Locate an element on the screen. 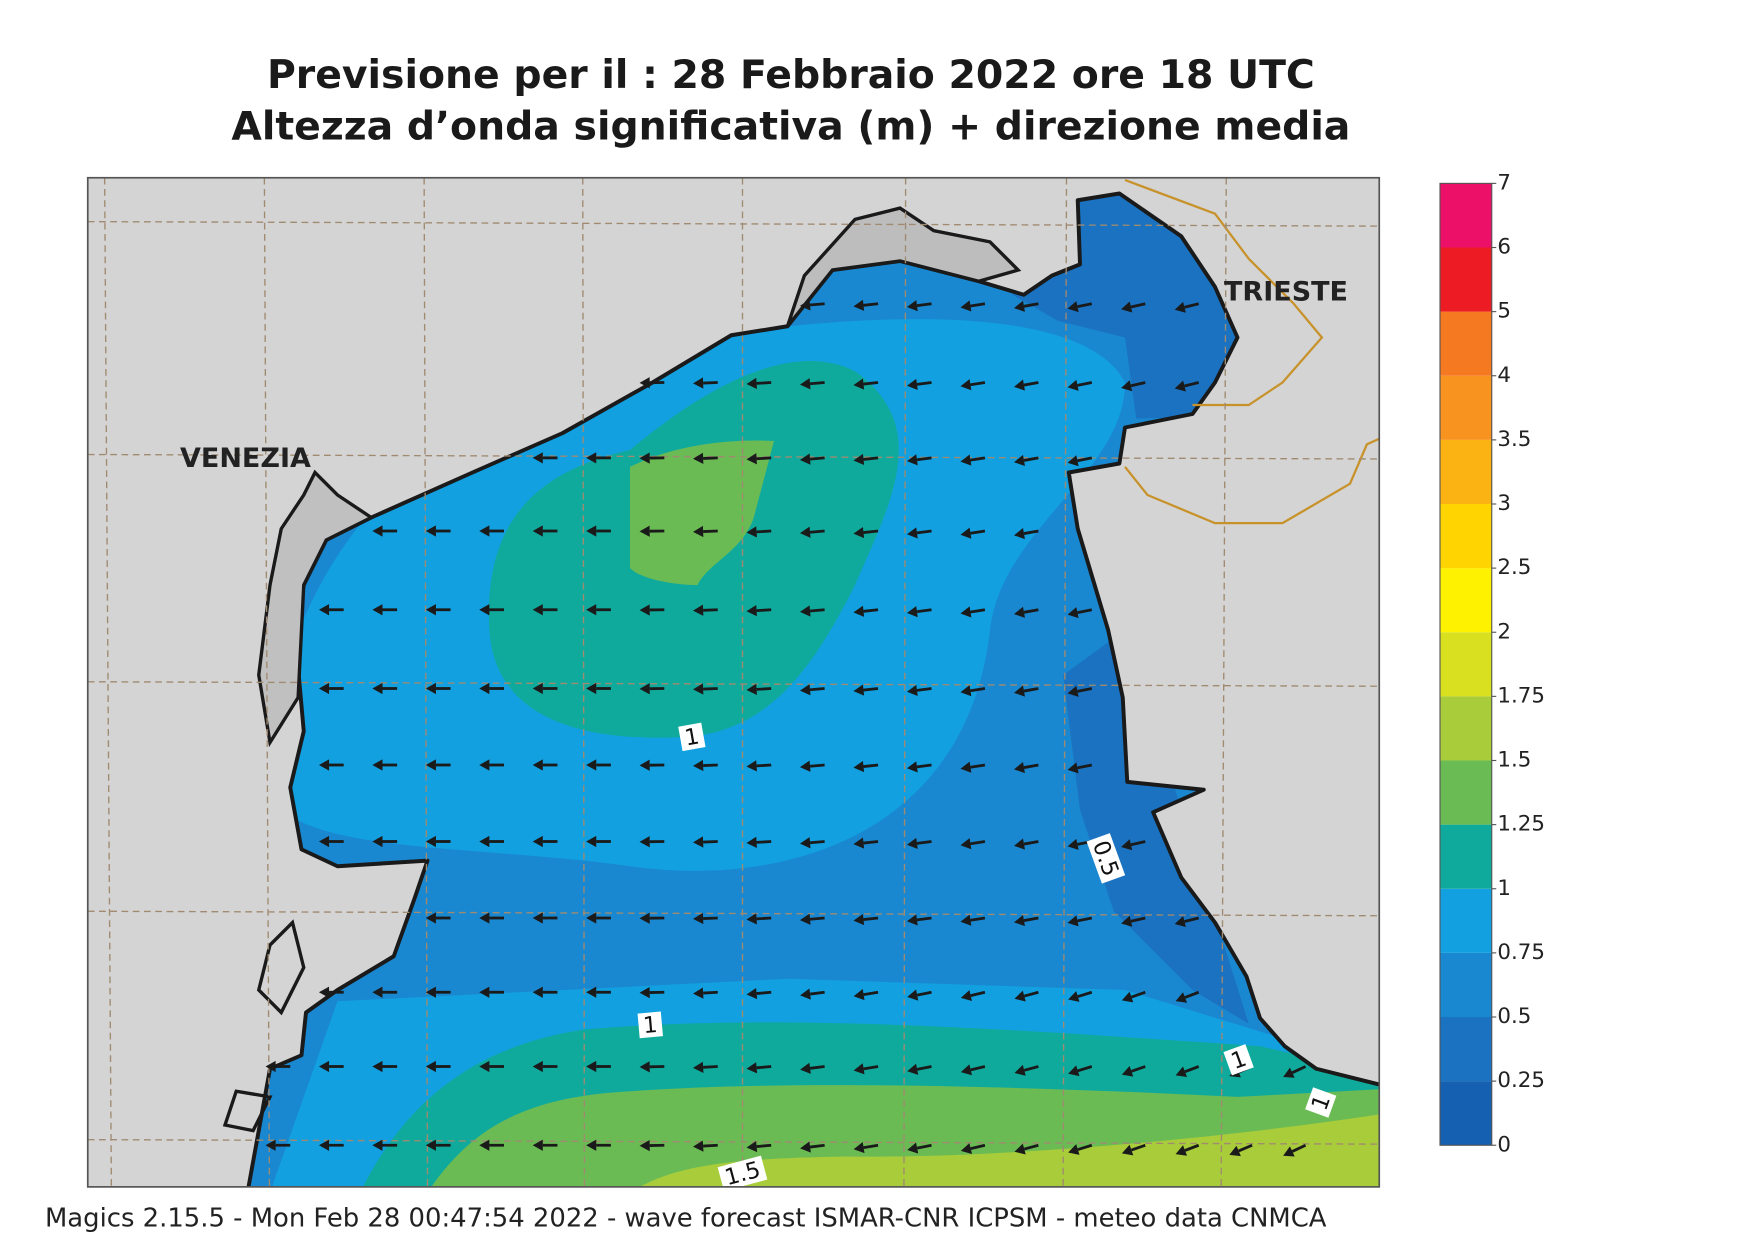 The width and height of the screenshot is (1755, 1242). colorbar-tick-label: 3.5 is located at coordinates (1514, 439).